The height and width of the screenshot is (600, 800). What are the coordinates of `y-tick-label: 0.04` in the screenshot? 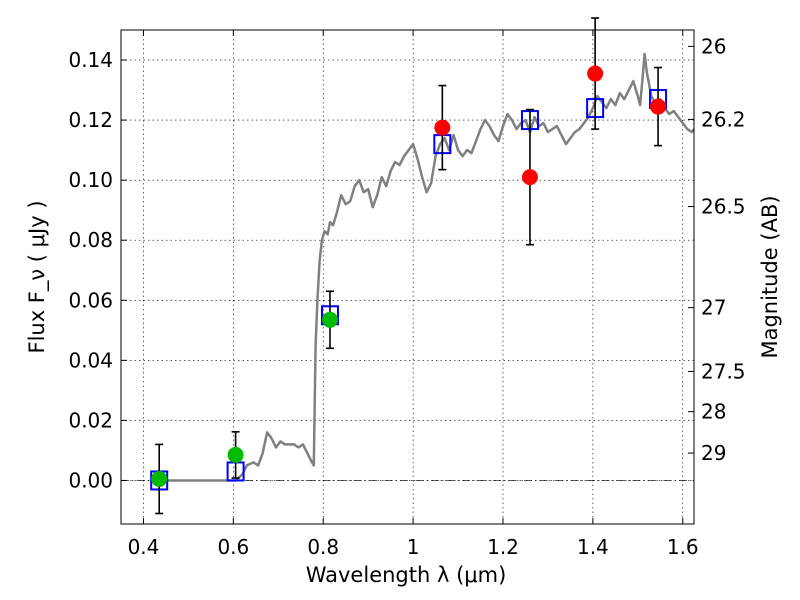 It's located at (90, 360).